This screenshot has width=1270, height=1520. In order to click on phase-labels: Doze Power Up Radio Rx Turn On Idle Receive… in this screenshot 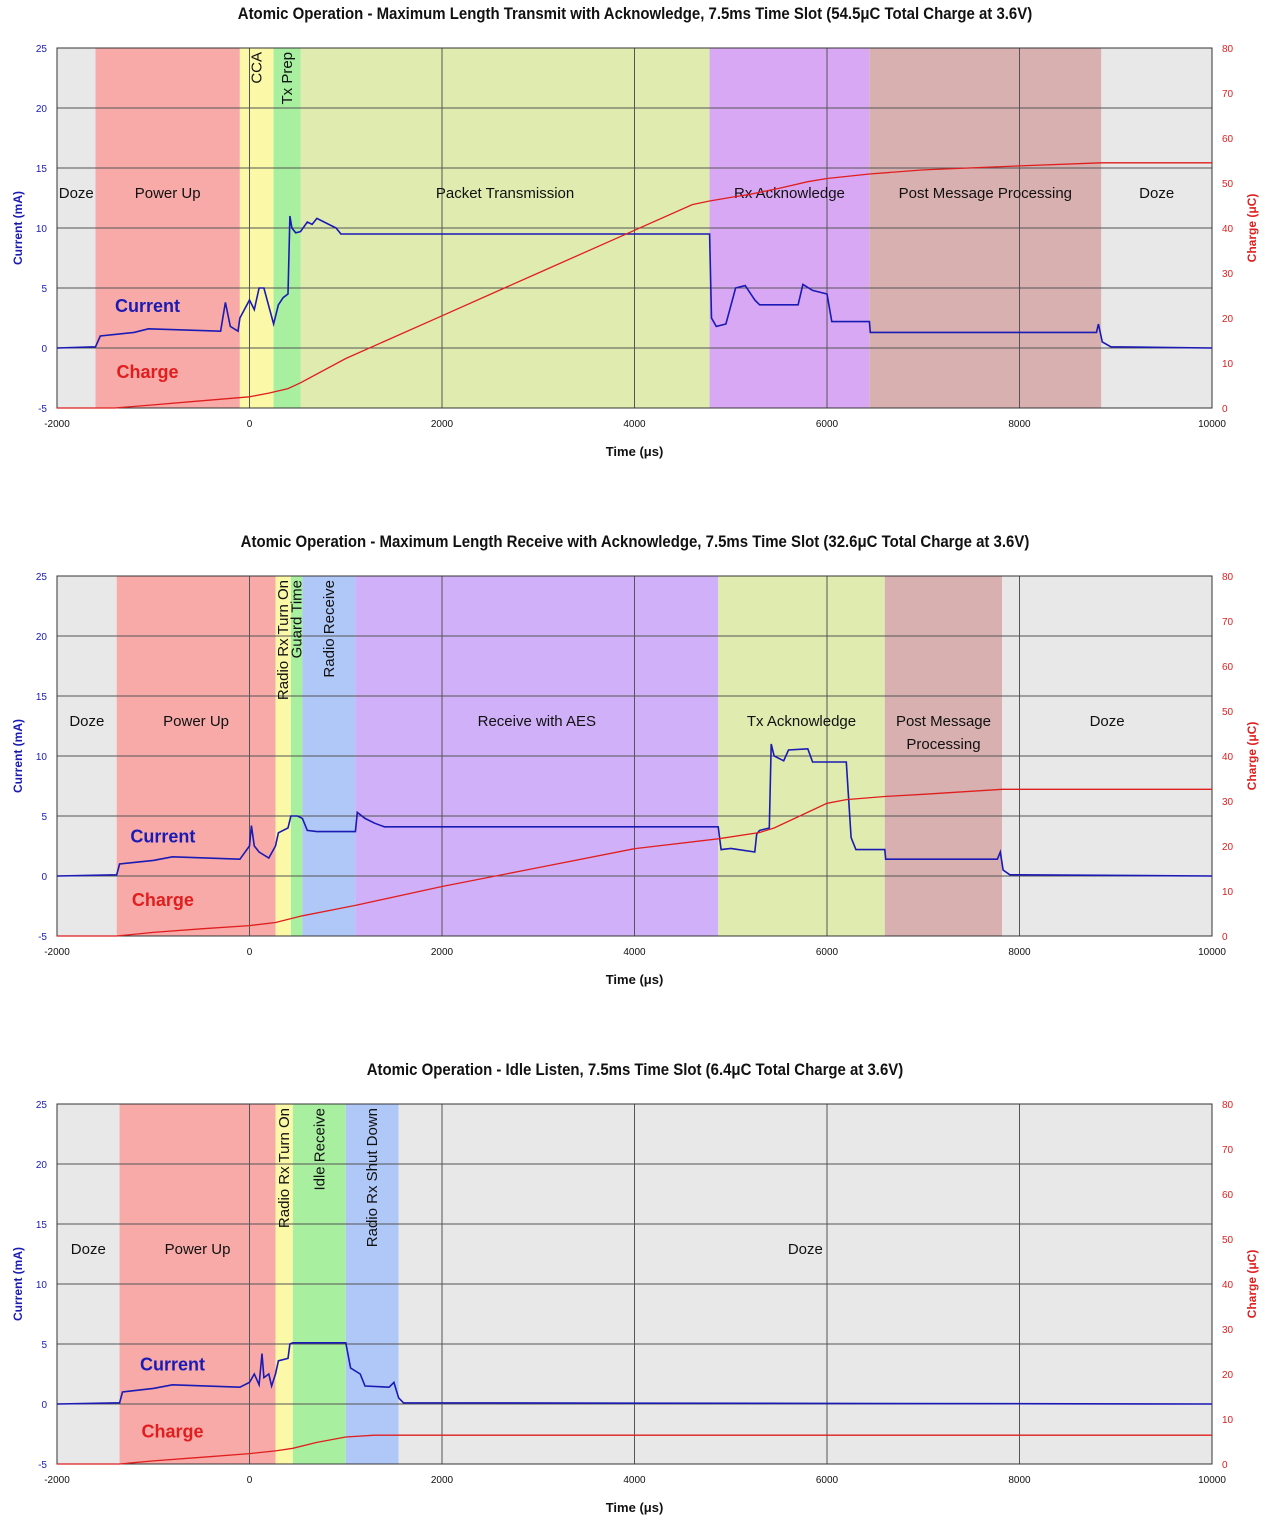, I will do `click(447, 1183)`.